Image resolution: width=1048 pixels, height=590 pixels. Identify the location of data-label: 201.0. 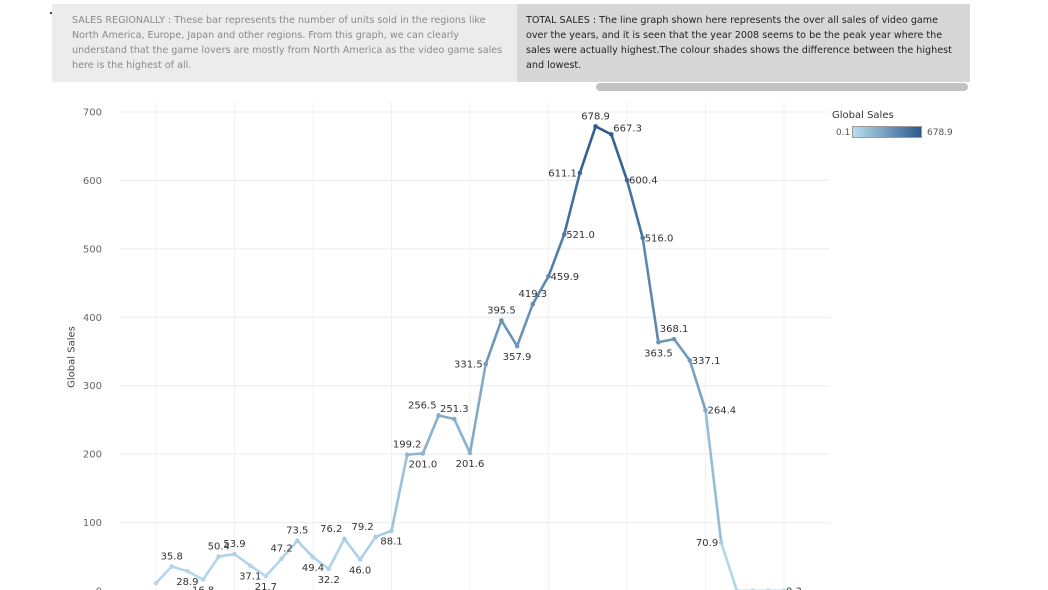
(423, 464).